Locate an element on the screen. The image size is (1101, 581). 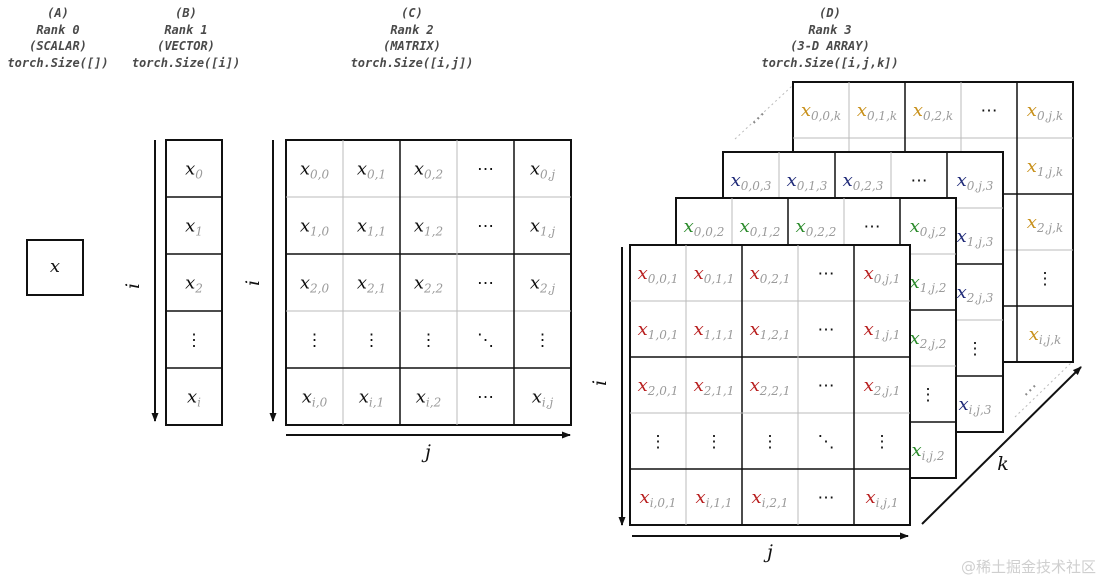
tensor-layer-1-entry: x1,1,1 is located at coordinates (714, 330).